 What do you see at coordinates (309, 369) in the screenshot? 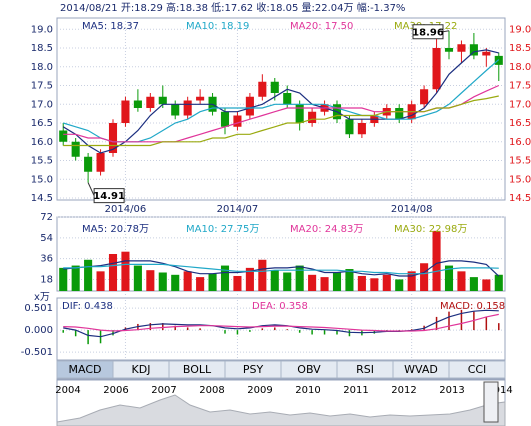
I see `tab-label: OBV` at bounding box center [309, 369].